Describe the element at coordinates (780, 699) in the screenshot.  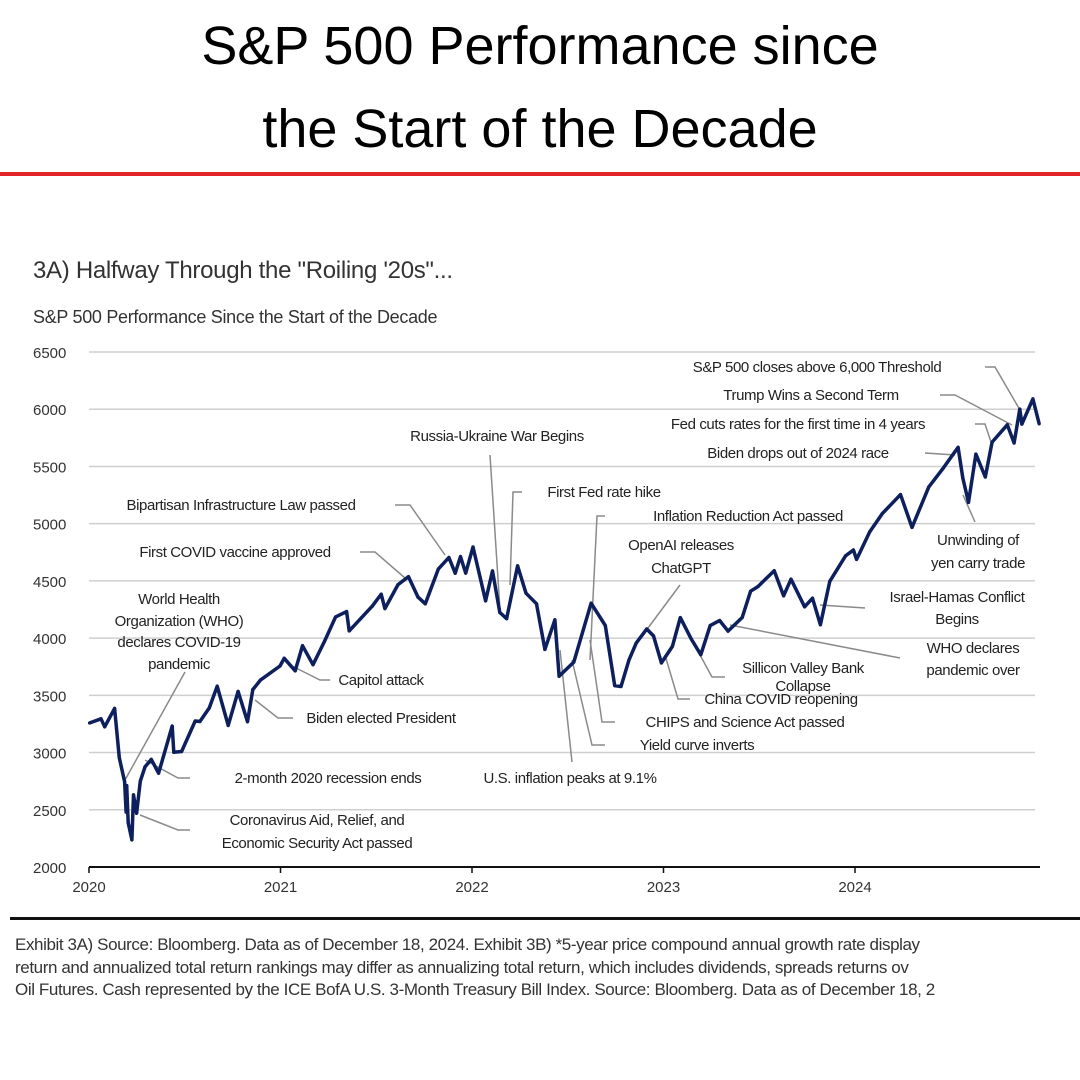
I see `annotation-china-reopening: China COVID reopening` at that location.